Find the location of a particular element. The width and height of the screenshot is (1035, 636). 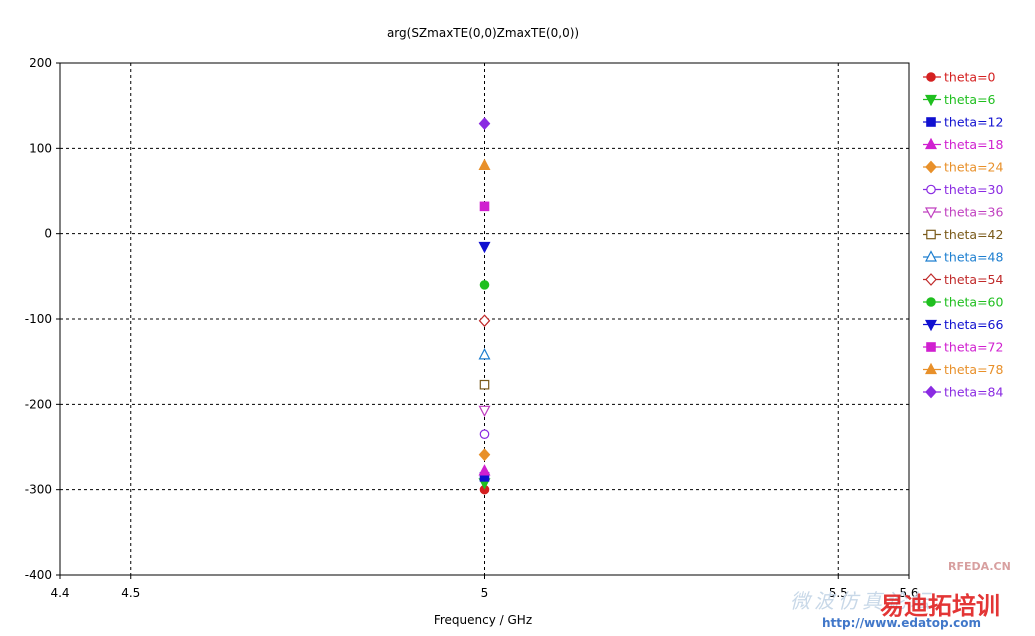

legend-item: theta=0 is located at coordinates (959, 77).